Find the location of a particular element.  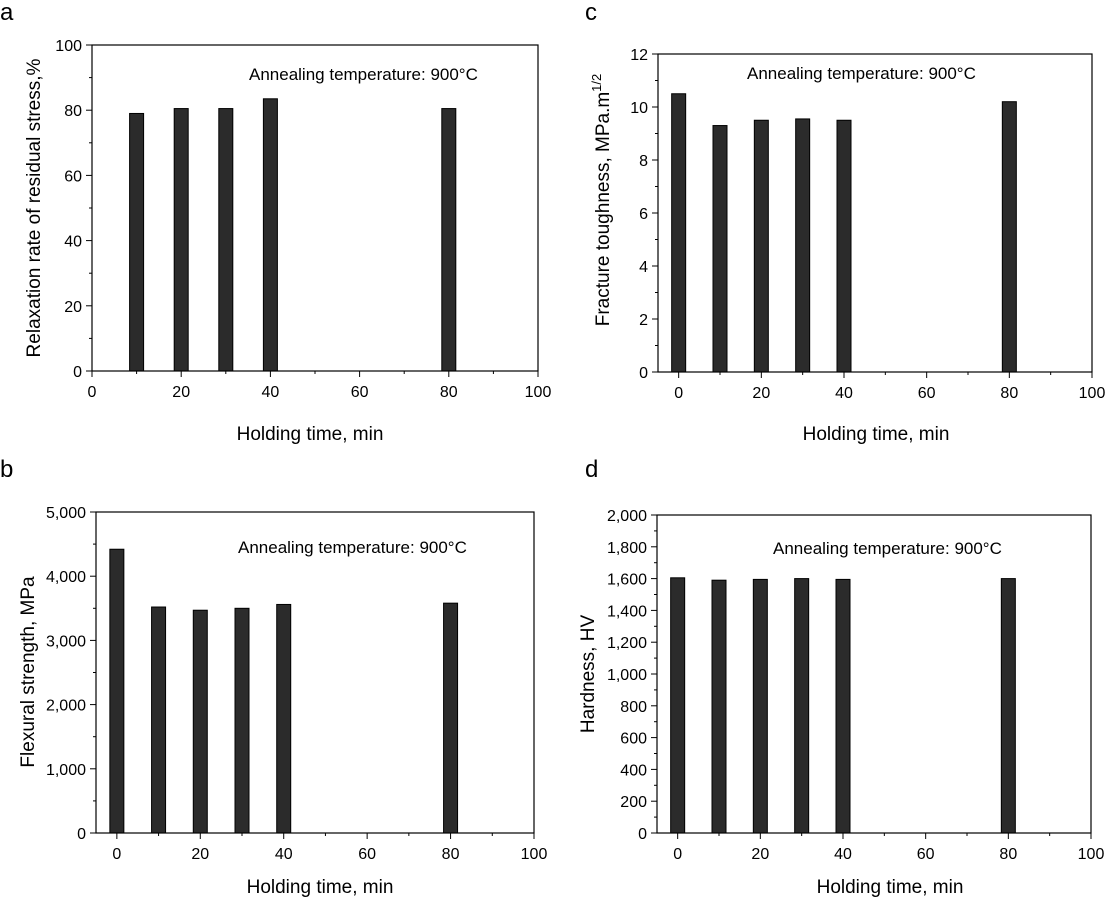

panel-c-bar-30min is located at coordinates (803, 245).